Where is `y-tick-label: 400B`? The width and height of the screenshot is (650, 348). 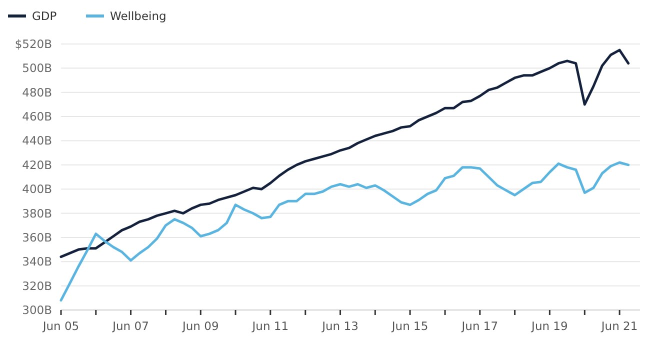
y-tick-label: 400B is located at coordinates (37, 189).